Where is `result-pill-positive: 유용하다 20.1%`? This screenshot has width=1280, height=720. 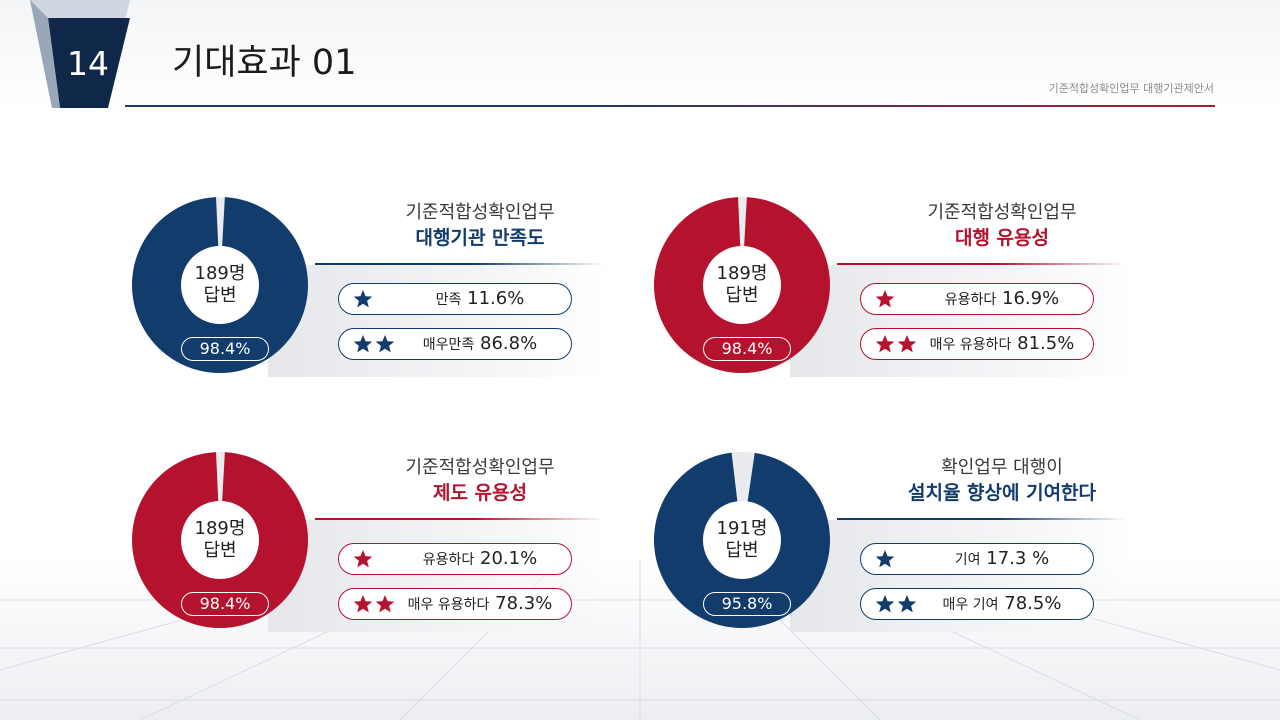 result-pill-positive: 유용하다 20.1% is located at coordinates (455, 559).